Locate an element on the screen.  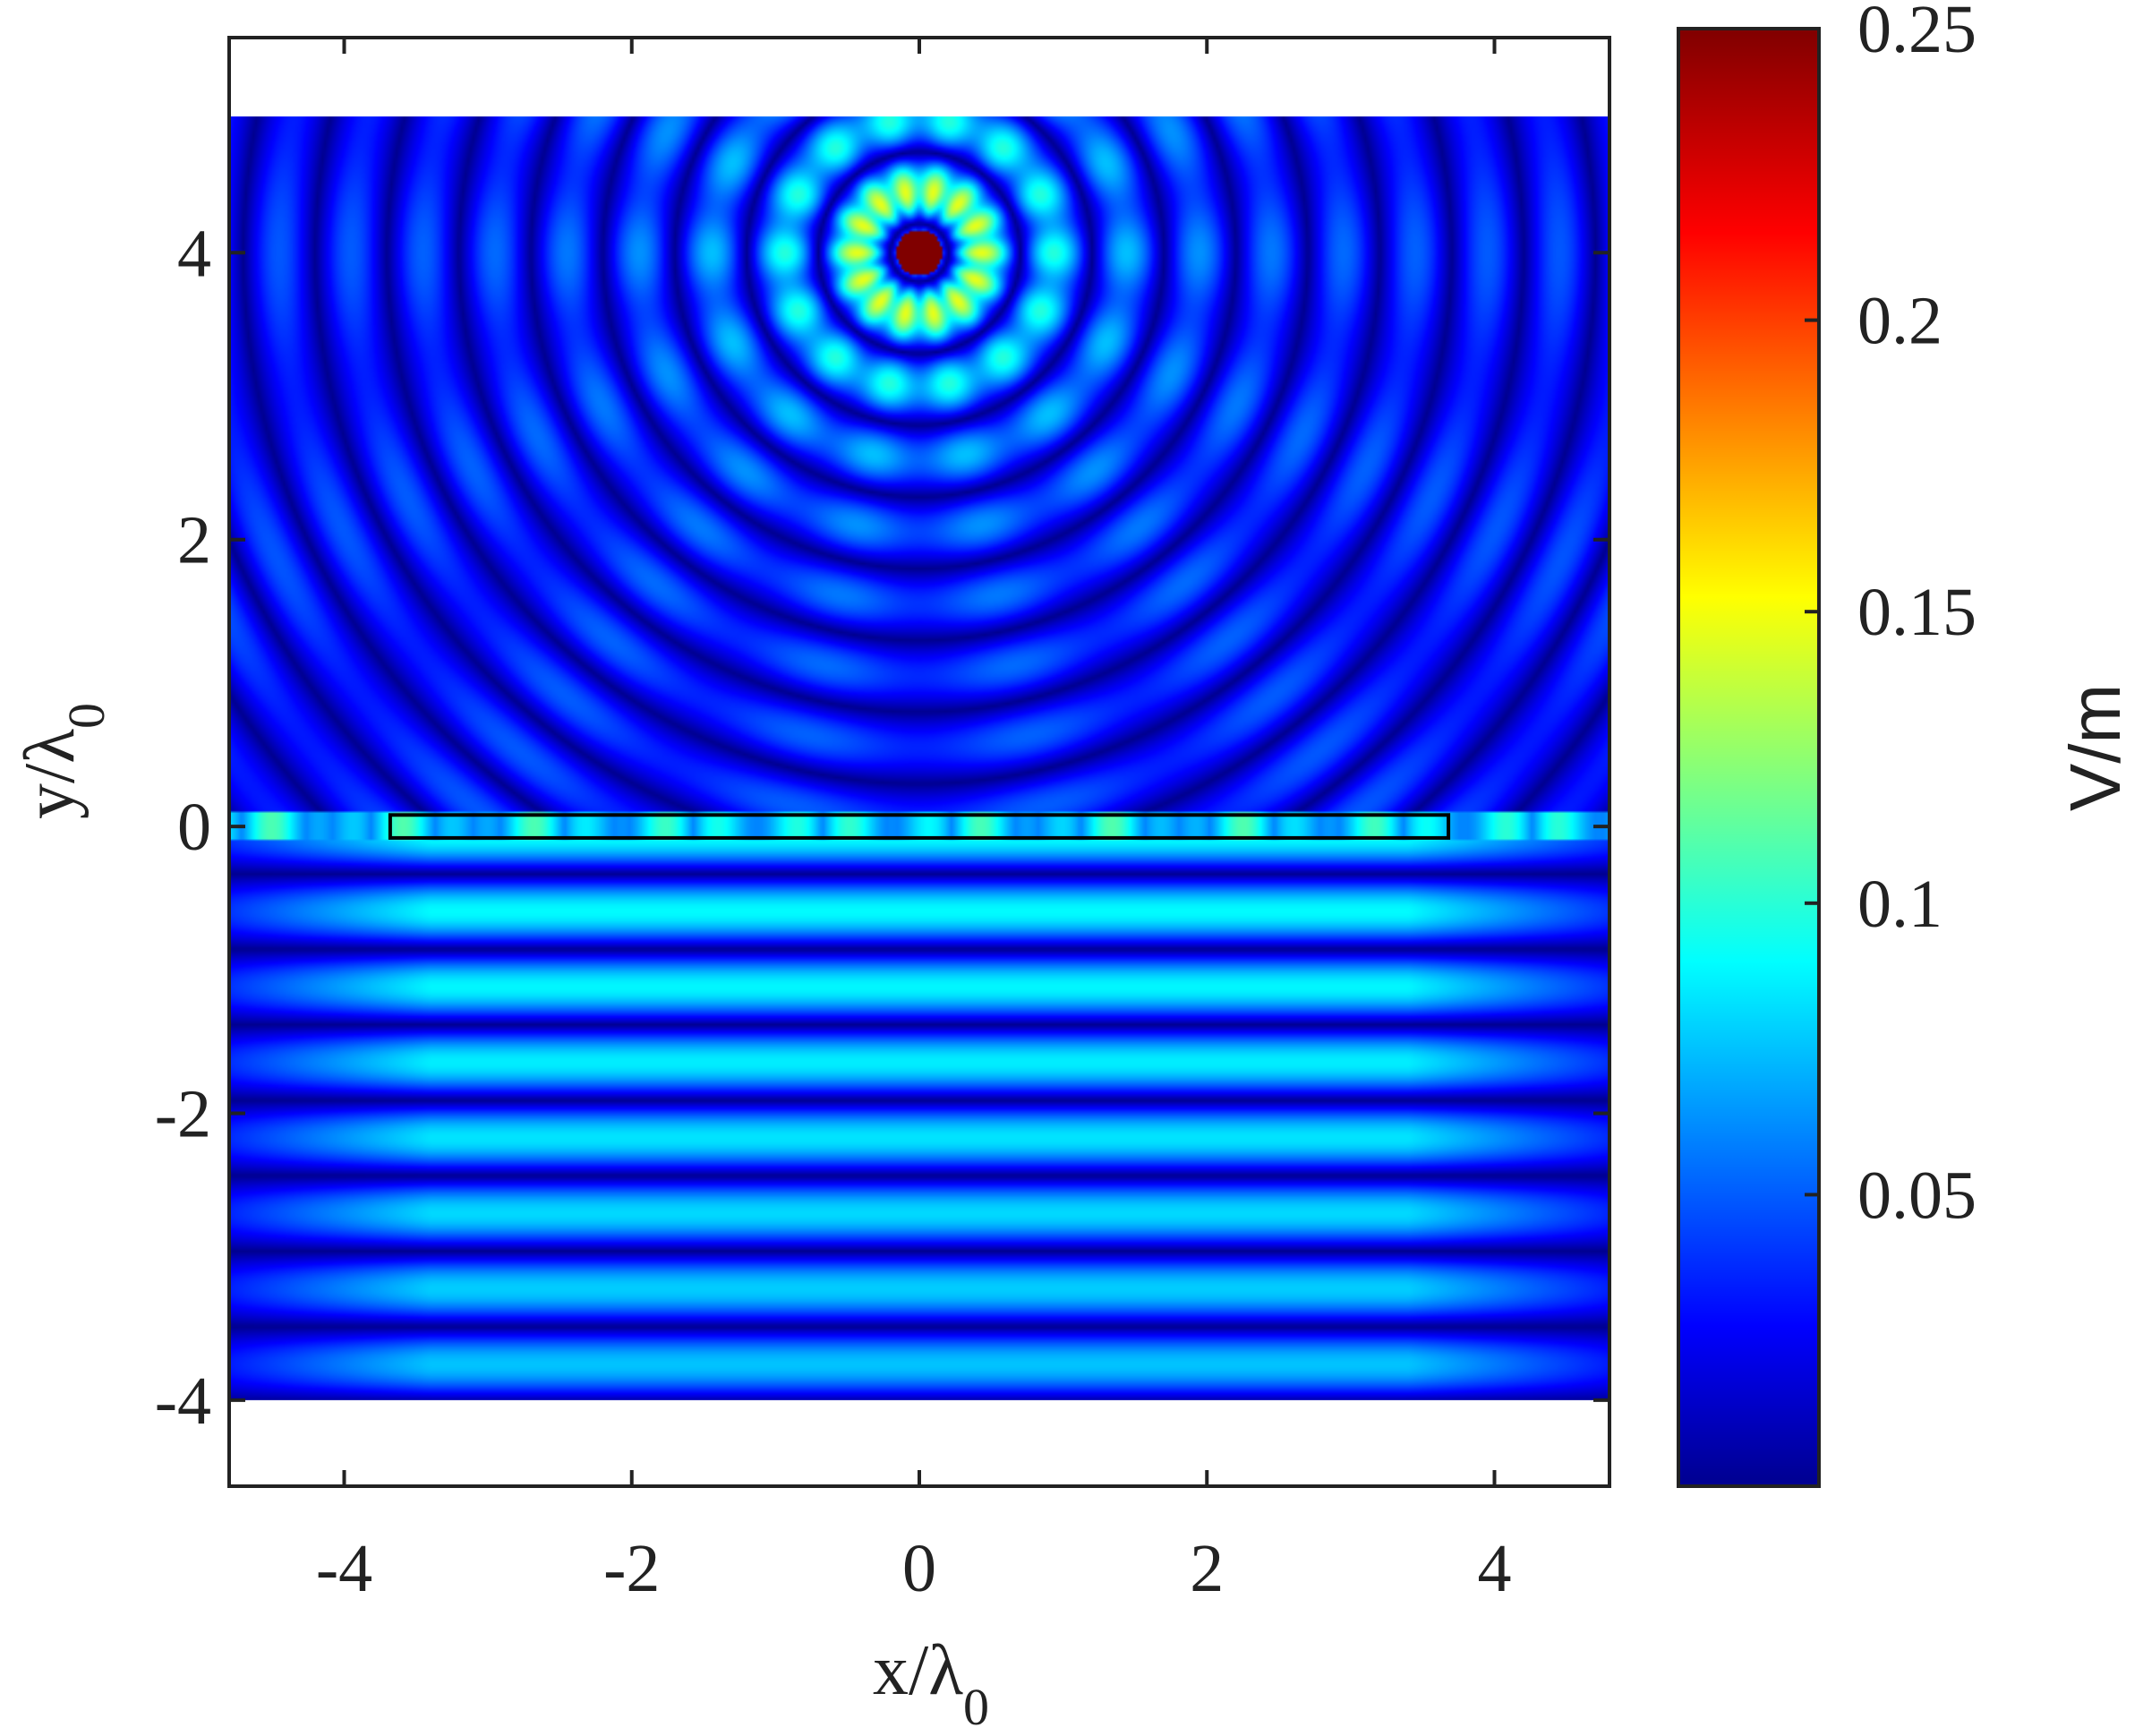
y-axis-label: y/λ0 is located at coordinates (63, 761).